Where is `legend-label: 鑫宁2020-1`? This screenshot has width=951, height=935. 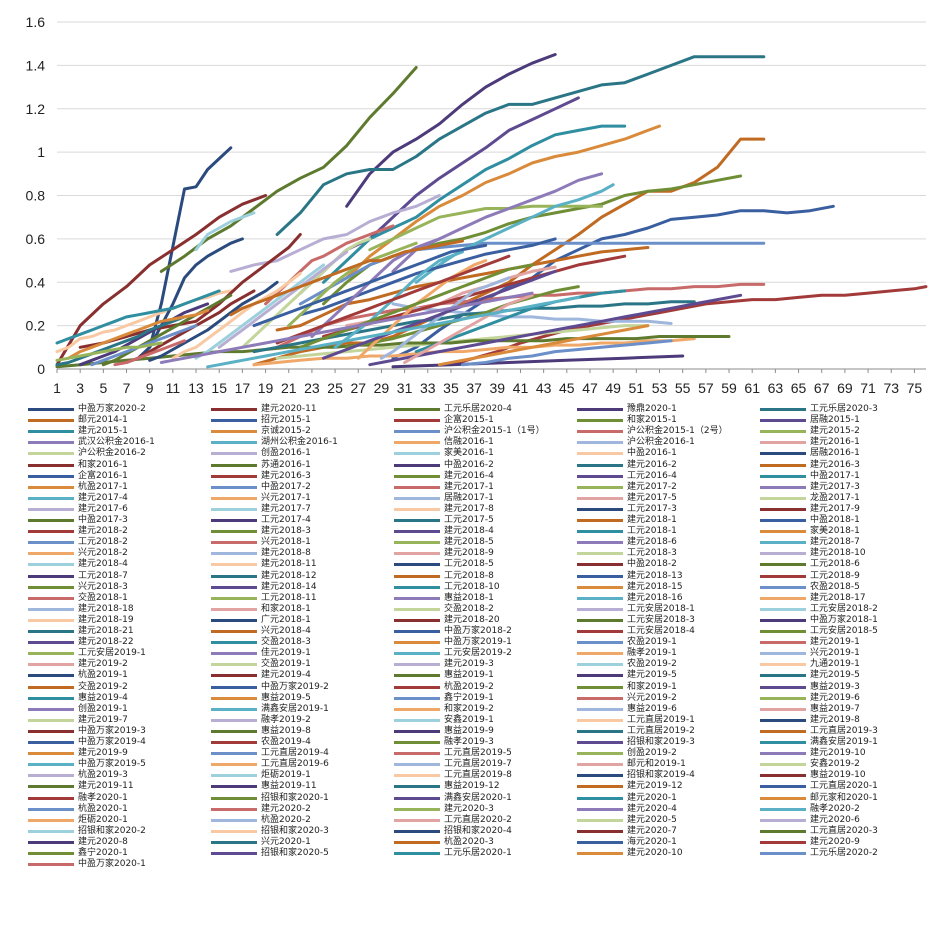 legend-label: 鑫宁2020-1 is located at coordinates (103, 853).